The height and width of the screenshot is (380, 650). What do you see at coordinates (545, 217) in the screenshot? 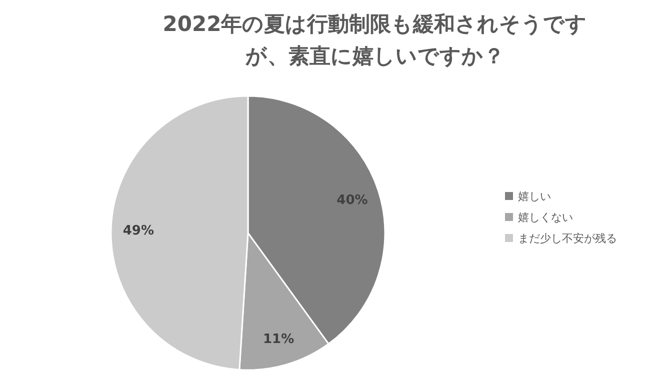
I see `legend-label: 嬉しくない` at bounding box center [545, 217].